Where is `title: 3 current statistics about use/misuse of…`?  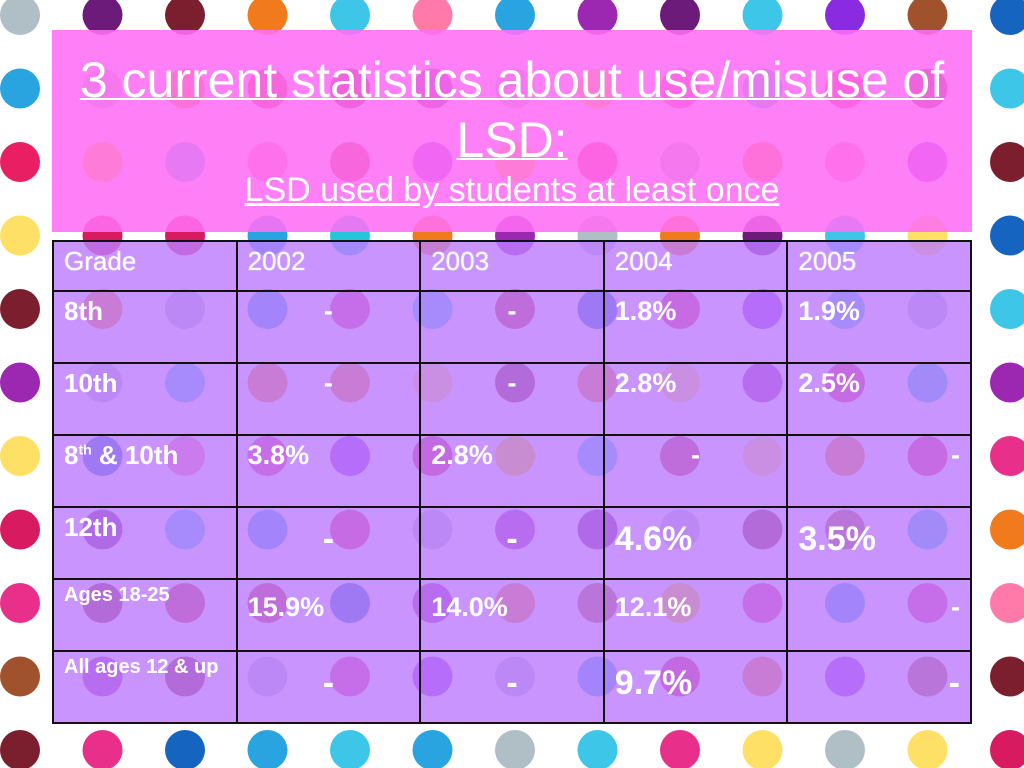 title: 3 current statistics about use/misuse of… is located at coordinates (512, 110).